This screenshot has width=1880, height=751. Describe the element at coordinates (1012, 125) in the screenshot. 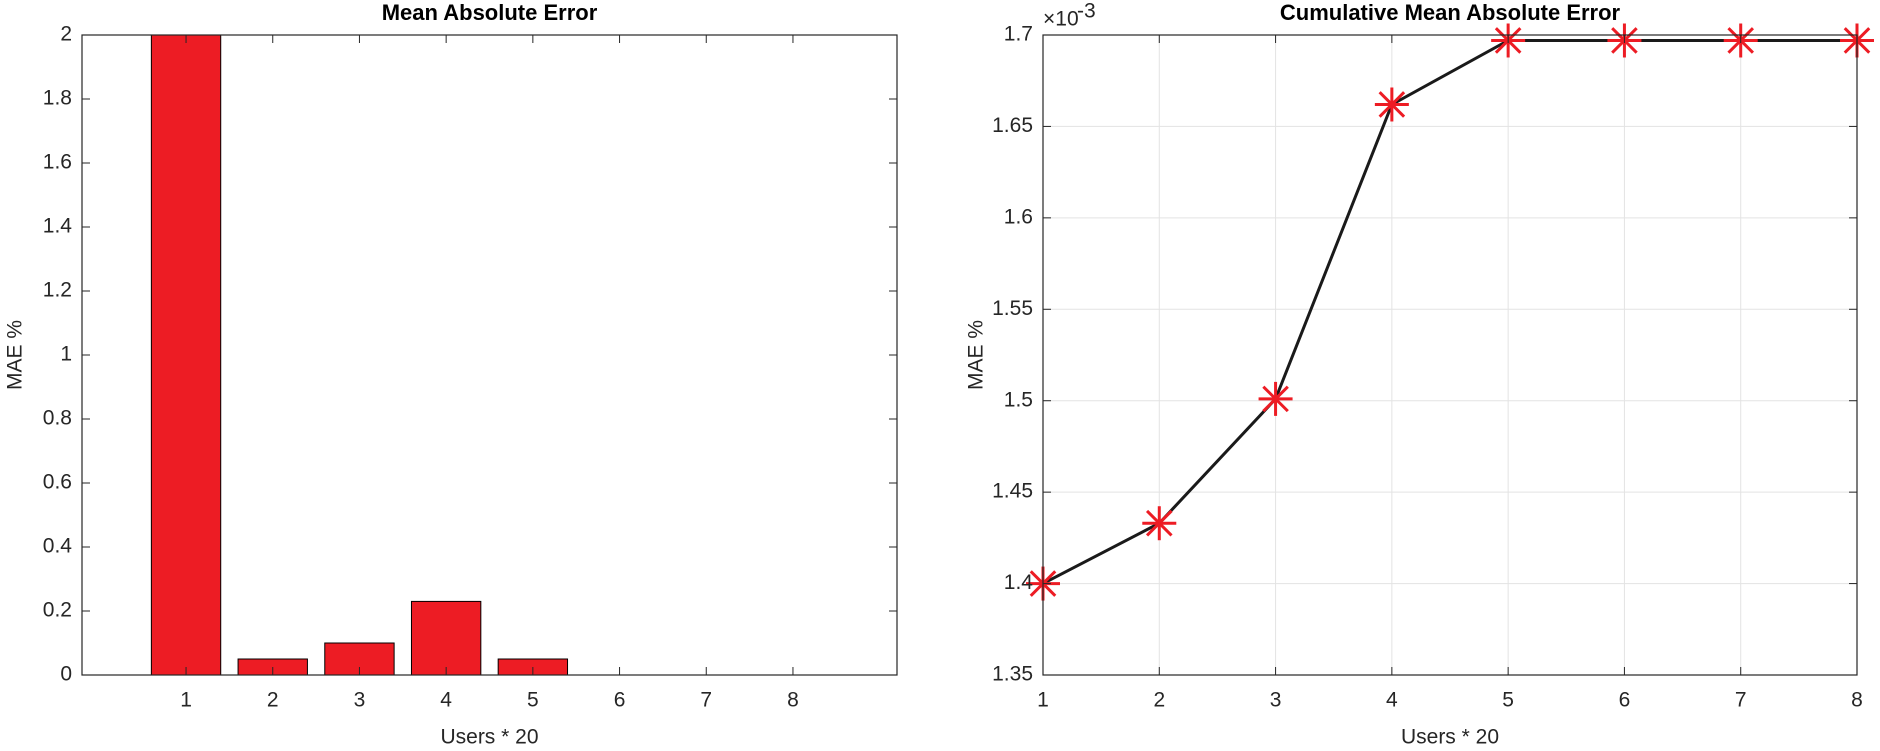

I see `y-tick-label: 1.65` at that location.